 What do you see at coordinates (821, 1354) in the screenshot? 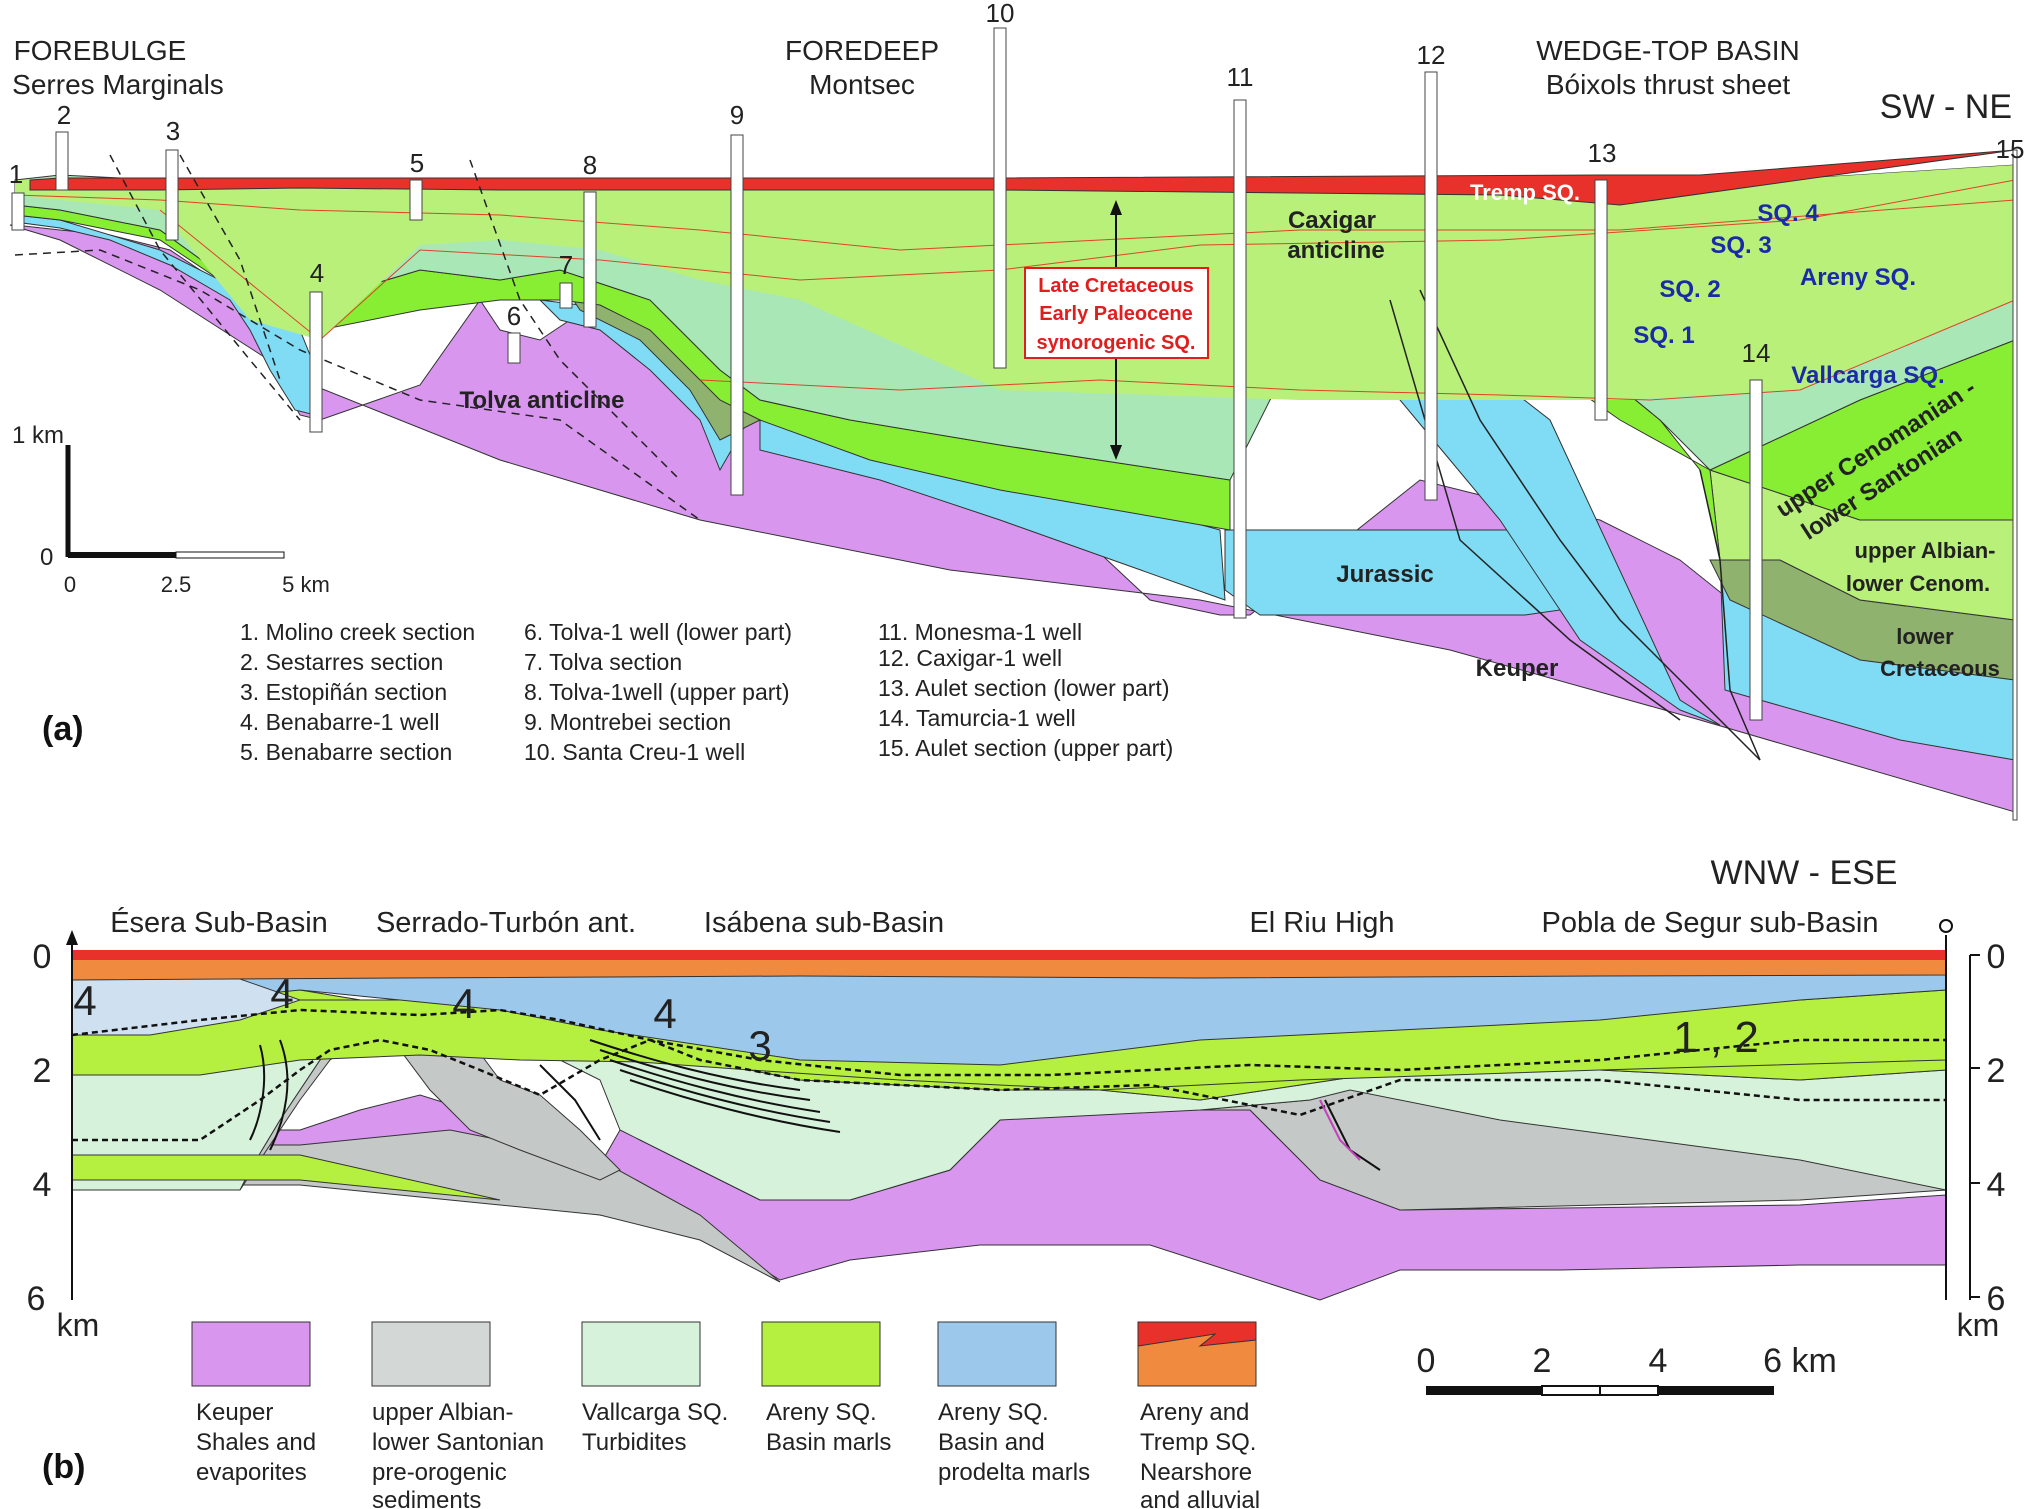
I see `legend-swatch-areny-basin` at bounding box center [821, 1354].